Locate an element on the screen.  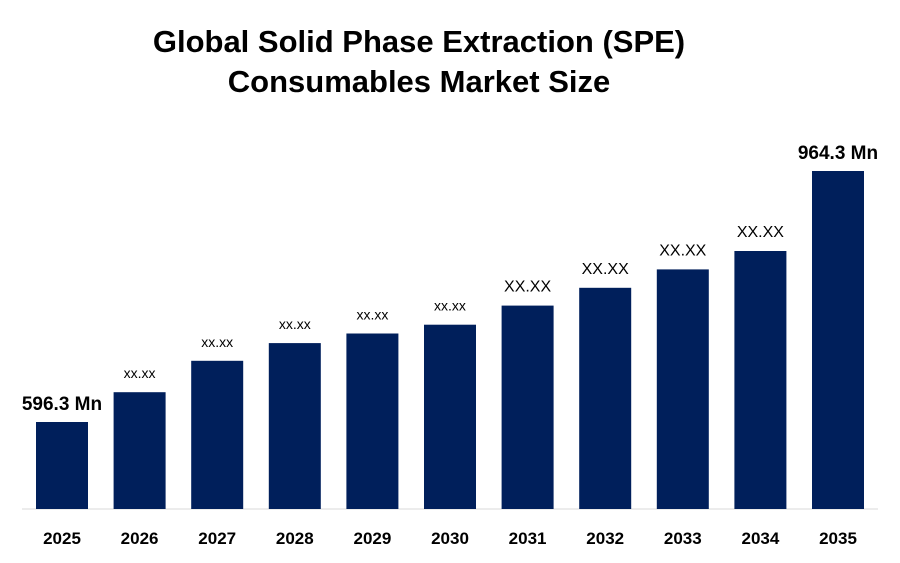
value-label-2025: 596.3 Mn is located at coordinates (62, 404).